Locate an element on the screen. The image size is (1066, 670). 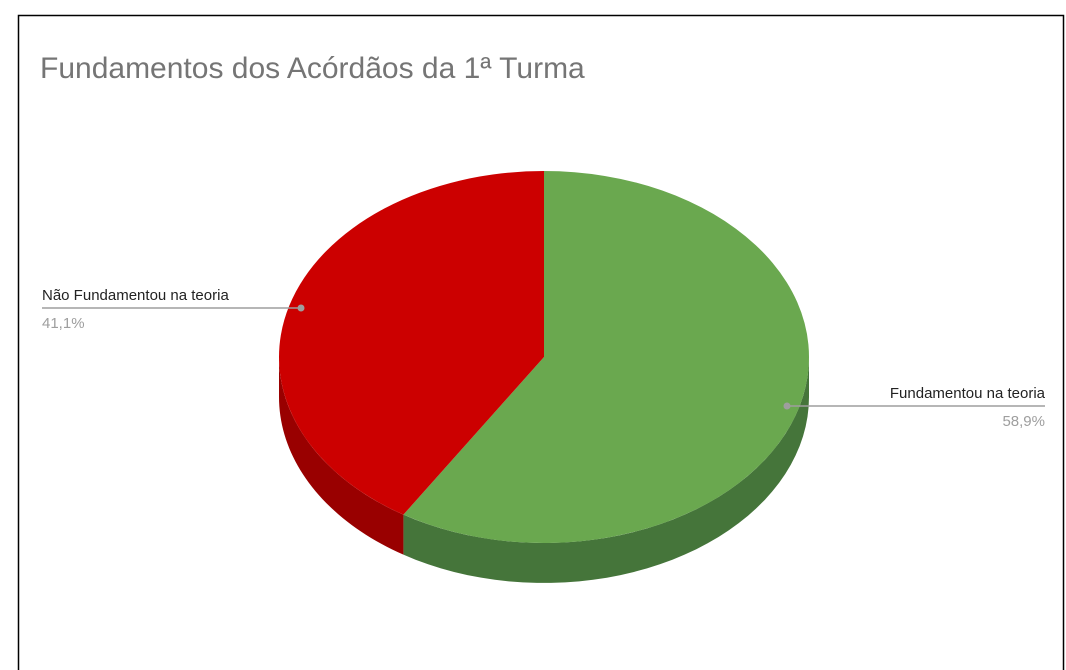
pie-slice is located at coordinates (411, 343).